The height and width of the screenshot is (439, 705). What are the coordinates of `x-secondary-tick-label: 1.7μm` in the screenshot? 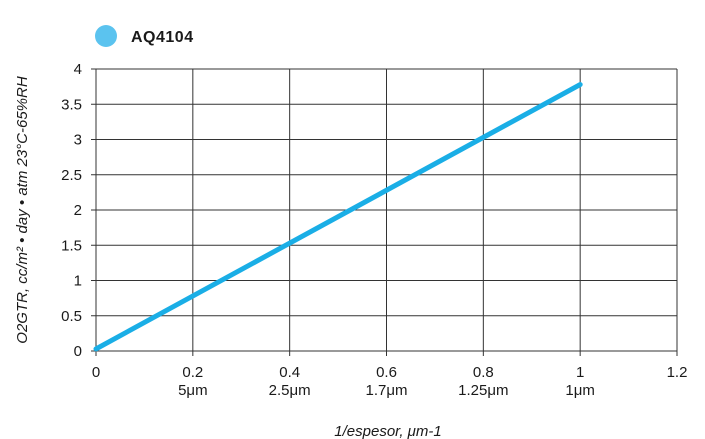 It's located at (387, 390).